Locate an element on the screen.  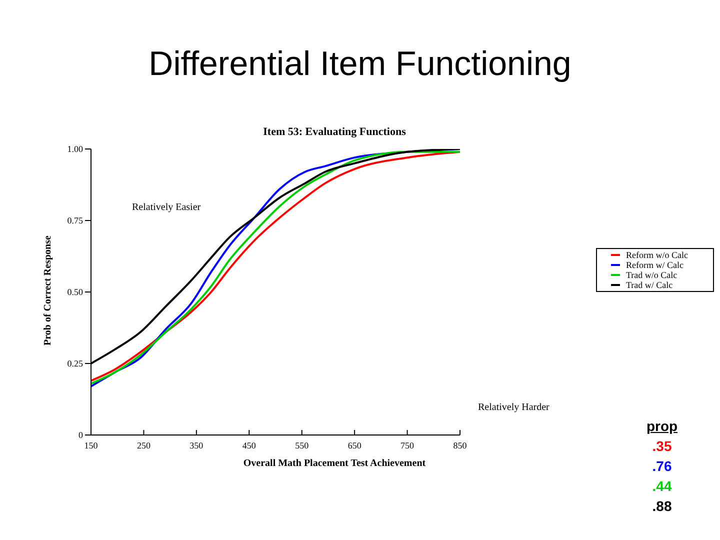
y-tick-label: 0.75 is located at coordinates (75, 221).